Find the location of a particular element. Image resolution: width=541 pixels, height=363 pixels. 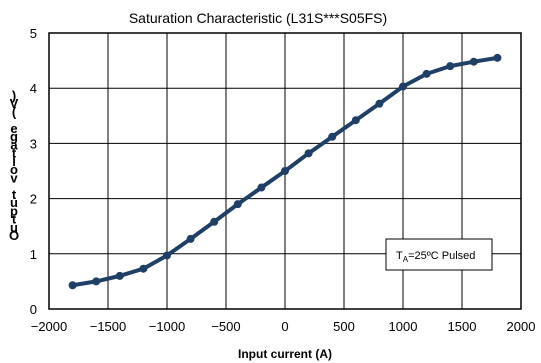

x-tick-label: −1000 is located at coordinates (167, 326).